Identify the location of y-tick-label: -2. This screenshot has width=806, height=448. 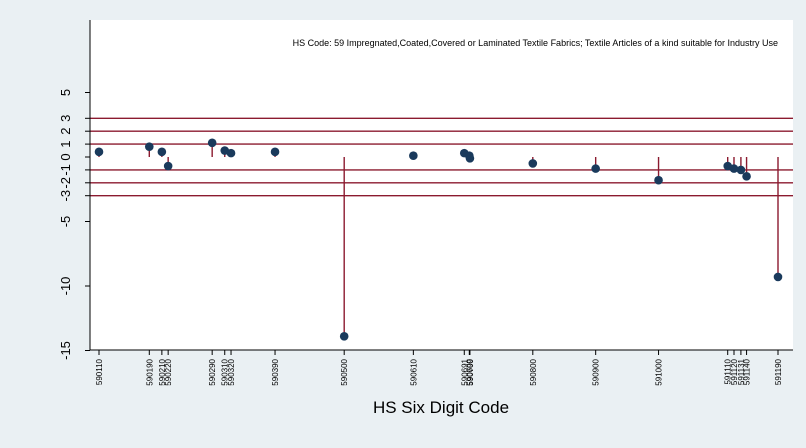
(65, 183).